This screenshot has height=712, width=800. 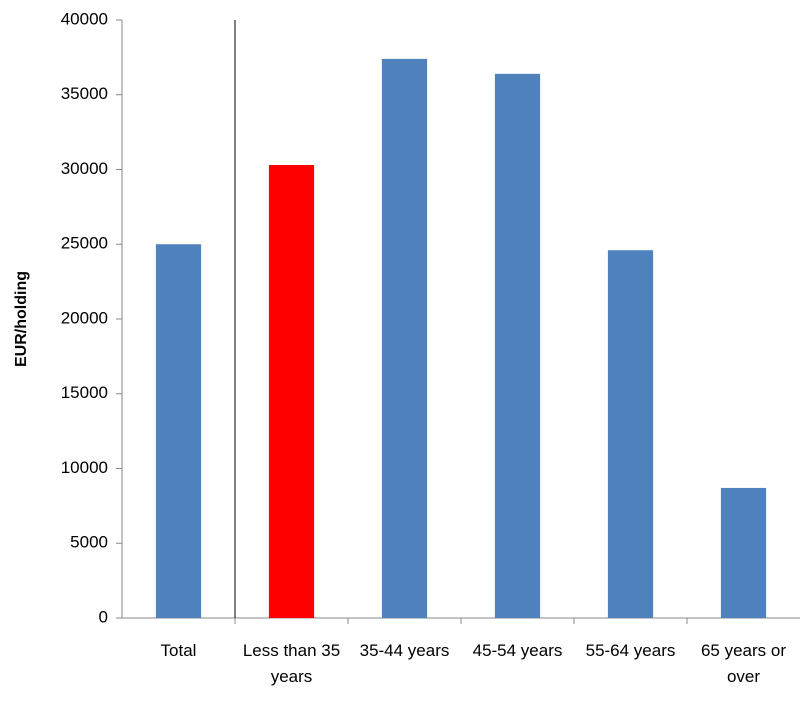 I want to click on y-axis-label: EUR/holding, so click(x=21, y=319).